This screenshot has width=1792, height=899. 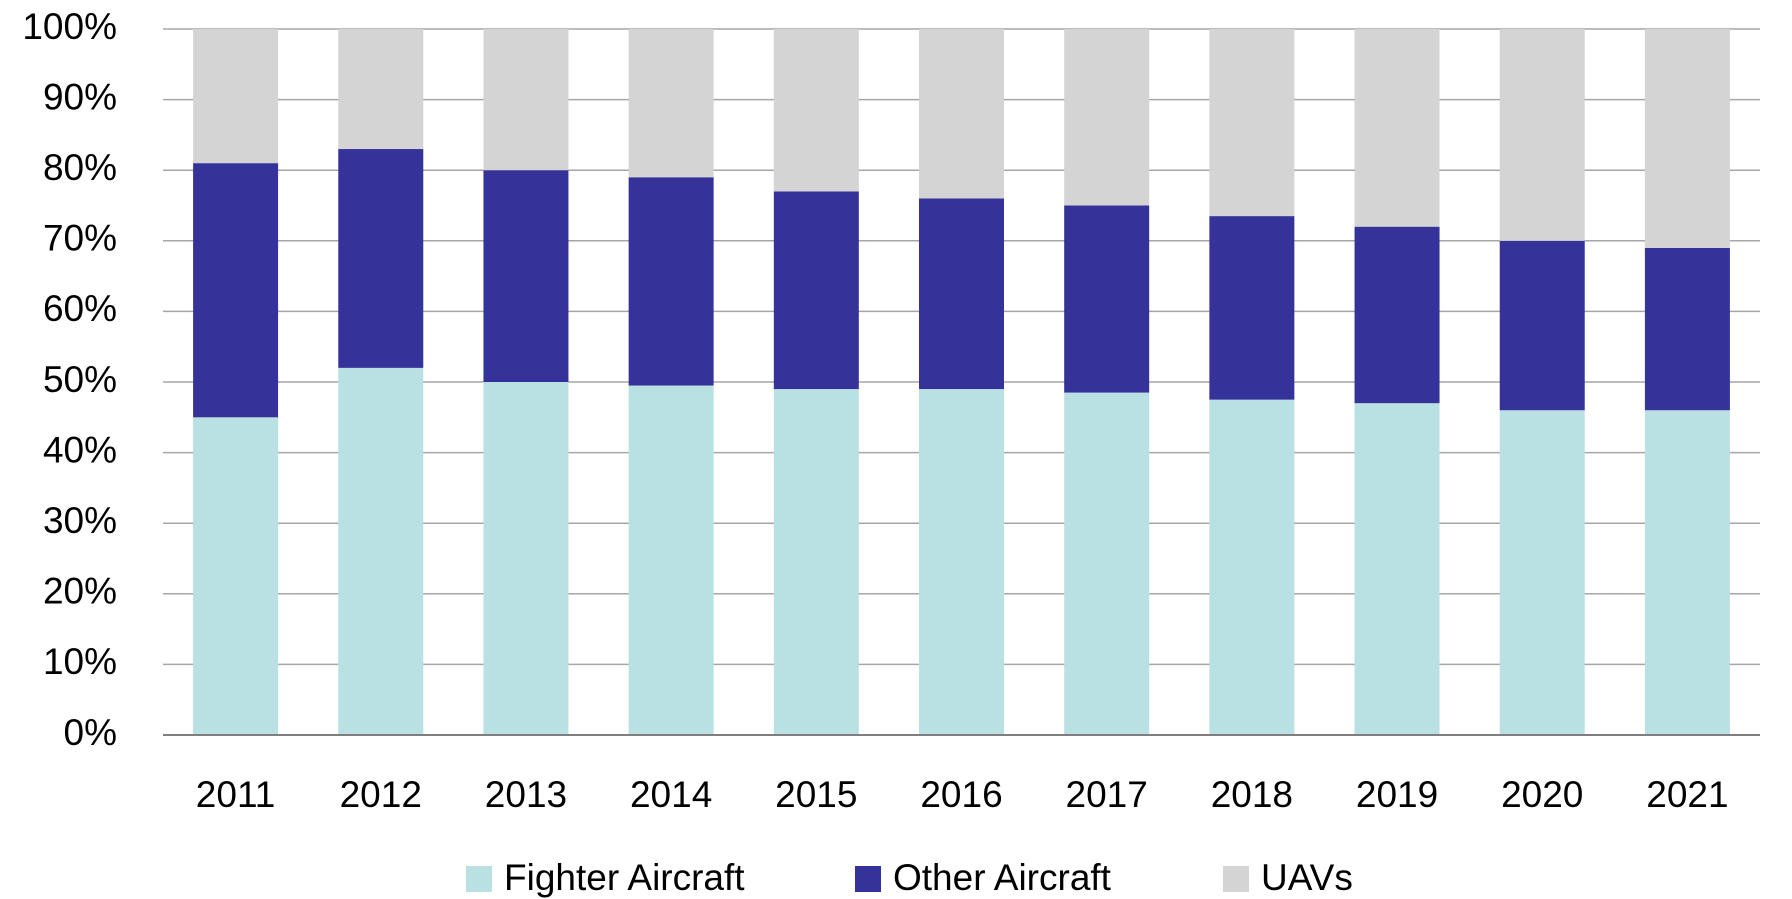 I want to click on x-tick-label: 2020, so click(x=1542, y=794).